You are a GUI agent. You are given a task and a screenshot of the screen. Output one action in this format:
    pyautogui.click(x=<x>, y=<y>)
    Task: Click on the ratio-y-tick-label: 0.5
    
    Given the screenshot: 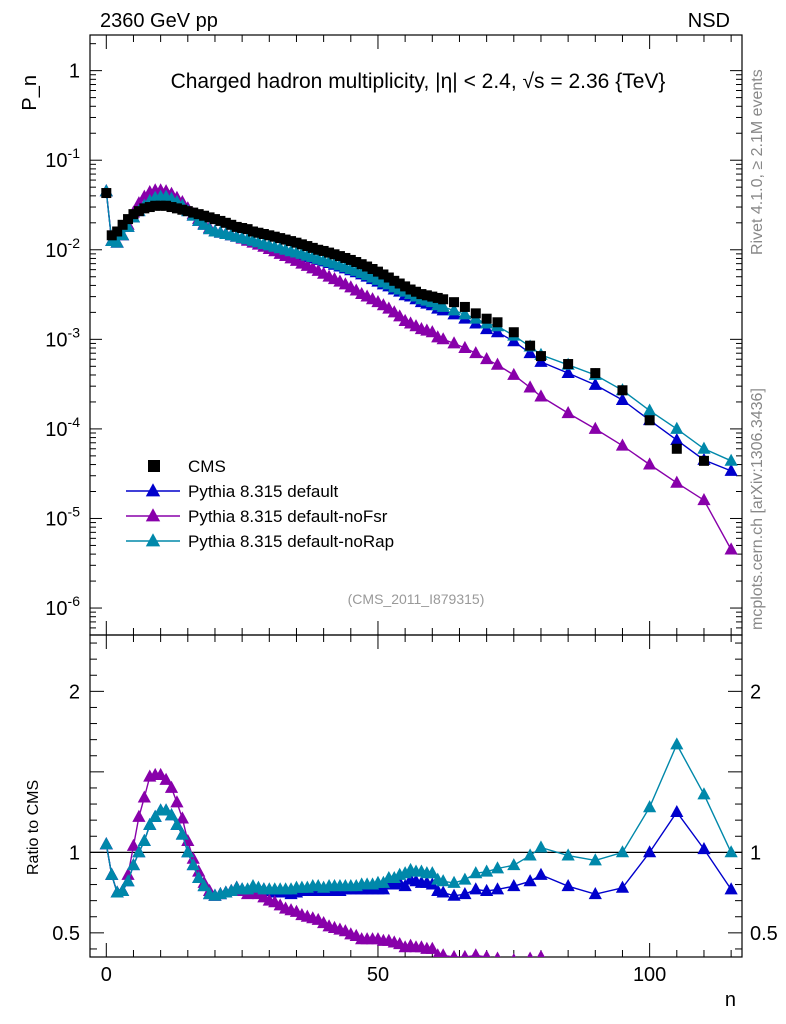 What is the action you would take?
    pyautogui.click(x=66, y=934)
    